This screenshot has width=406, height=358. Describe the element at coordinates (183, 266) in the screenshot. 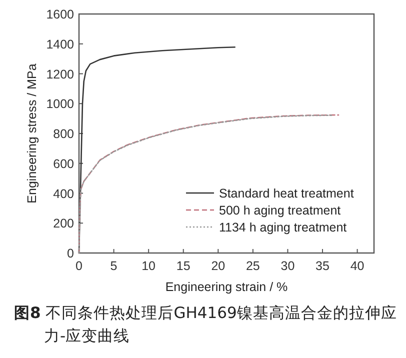

I see `x-tick-label: 15` at that location.